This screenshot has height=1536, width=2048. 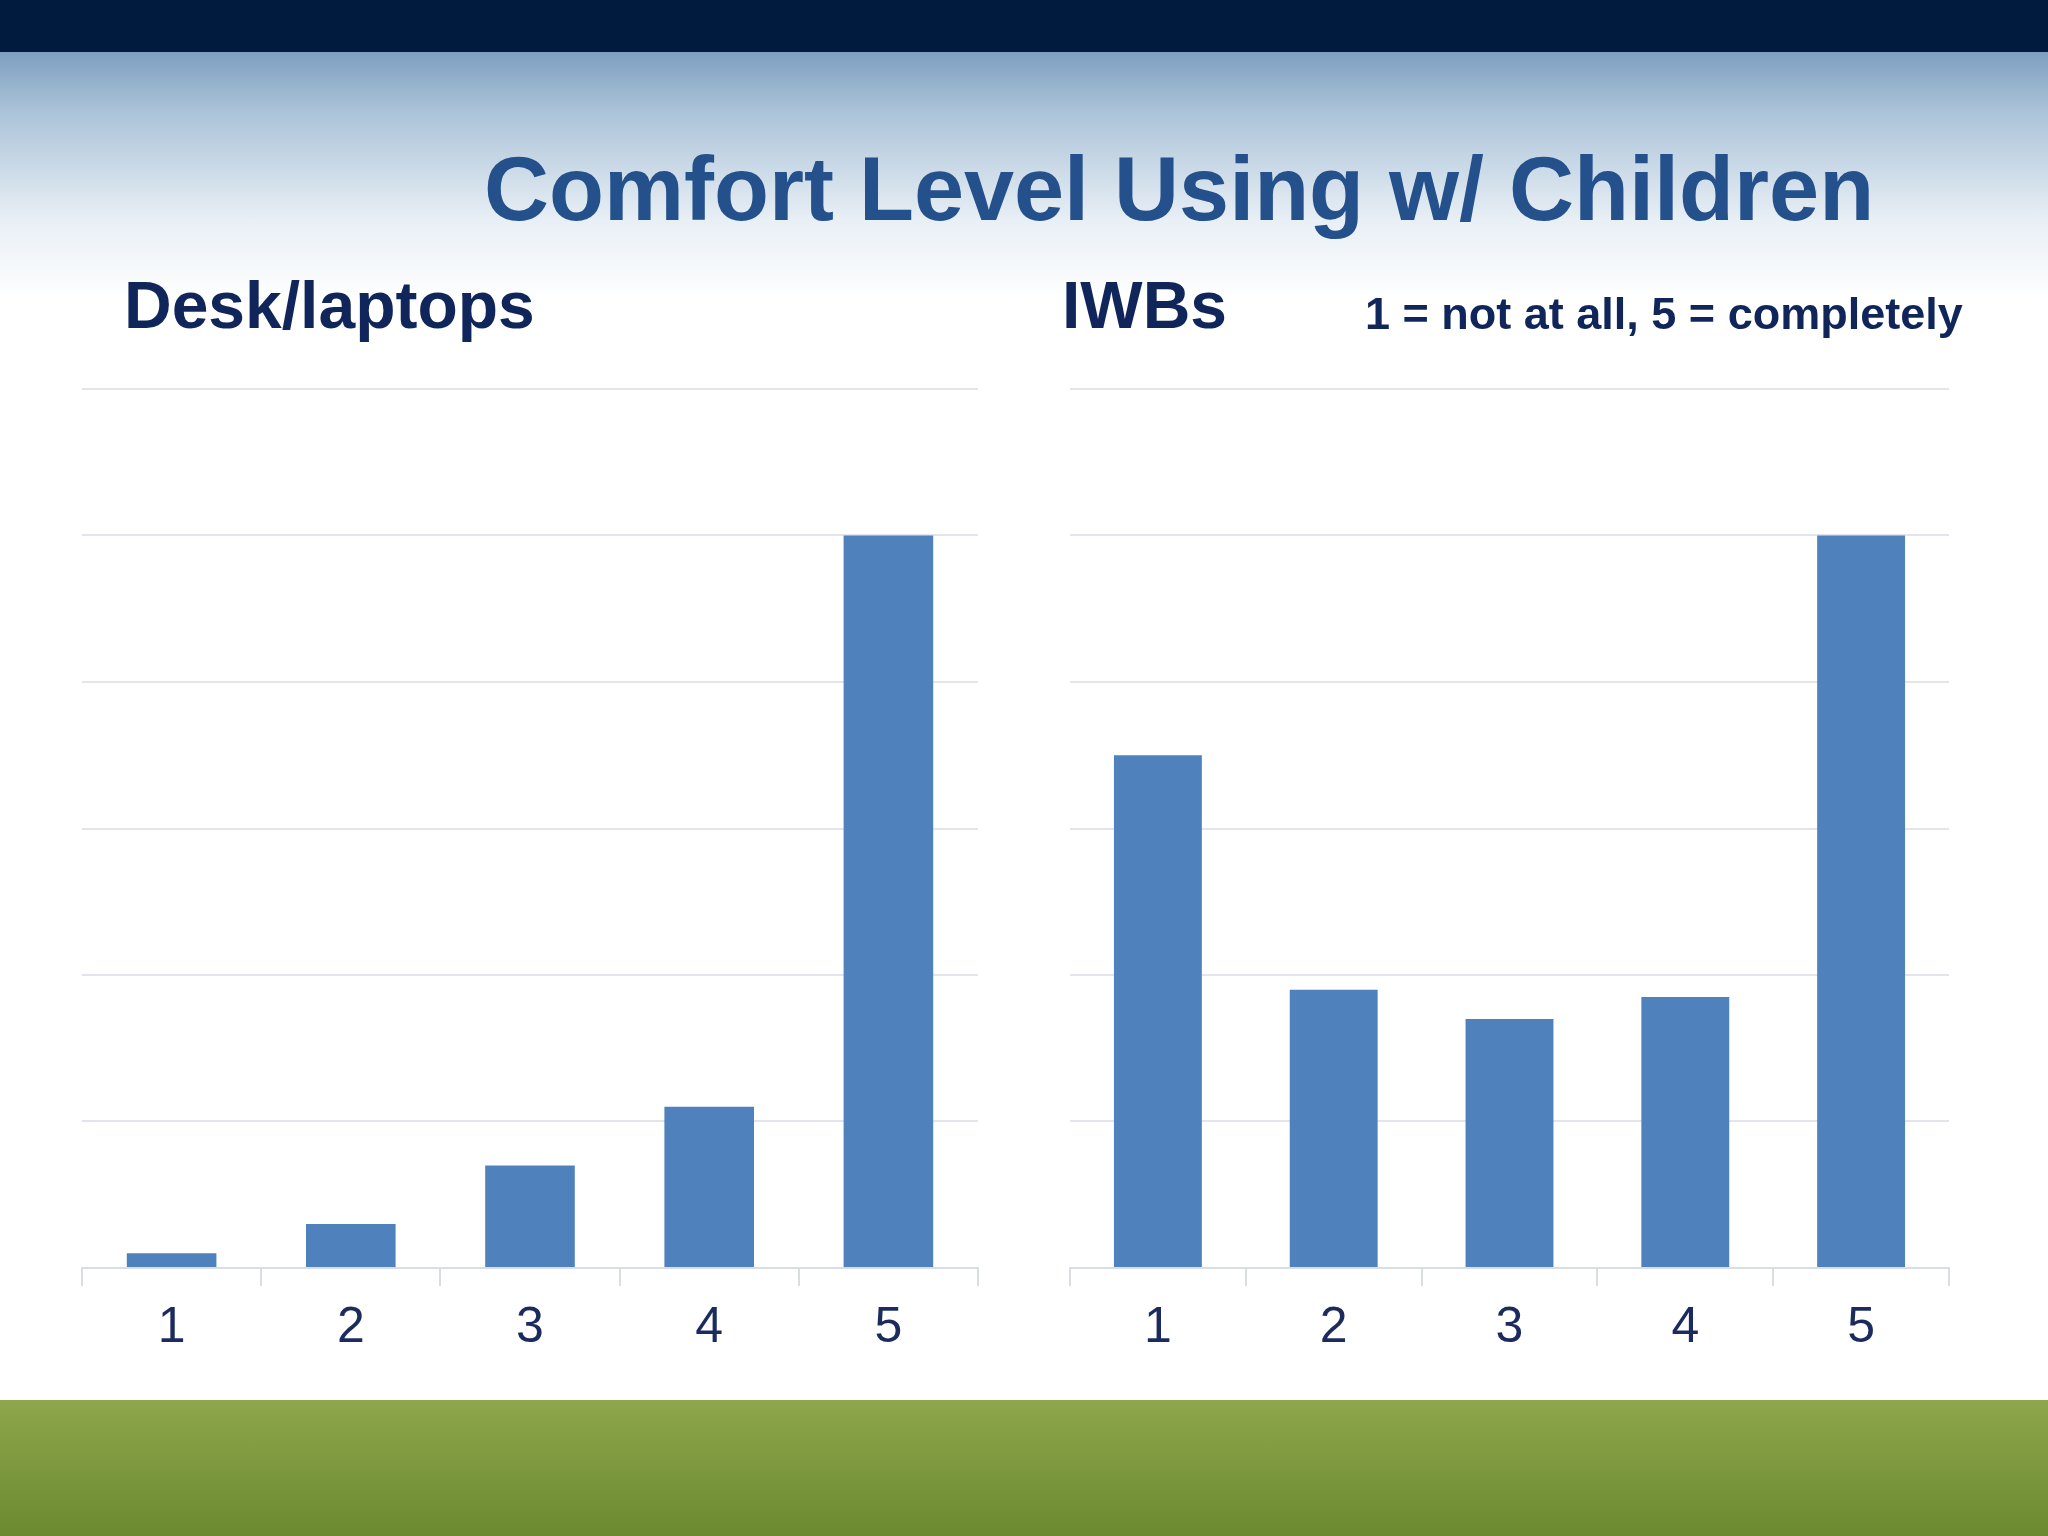 I want to click on text: 1 = not at all, 5 = completely, so click(x=1664, y=314).